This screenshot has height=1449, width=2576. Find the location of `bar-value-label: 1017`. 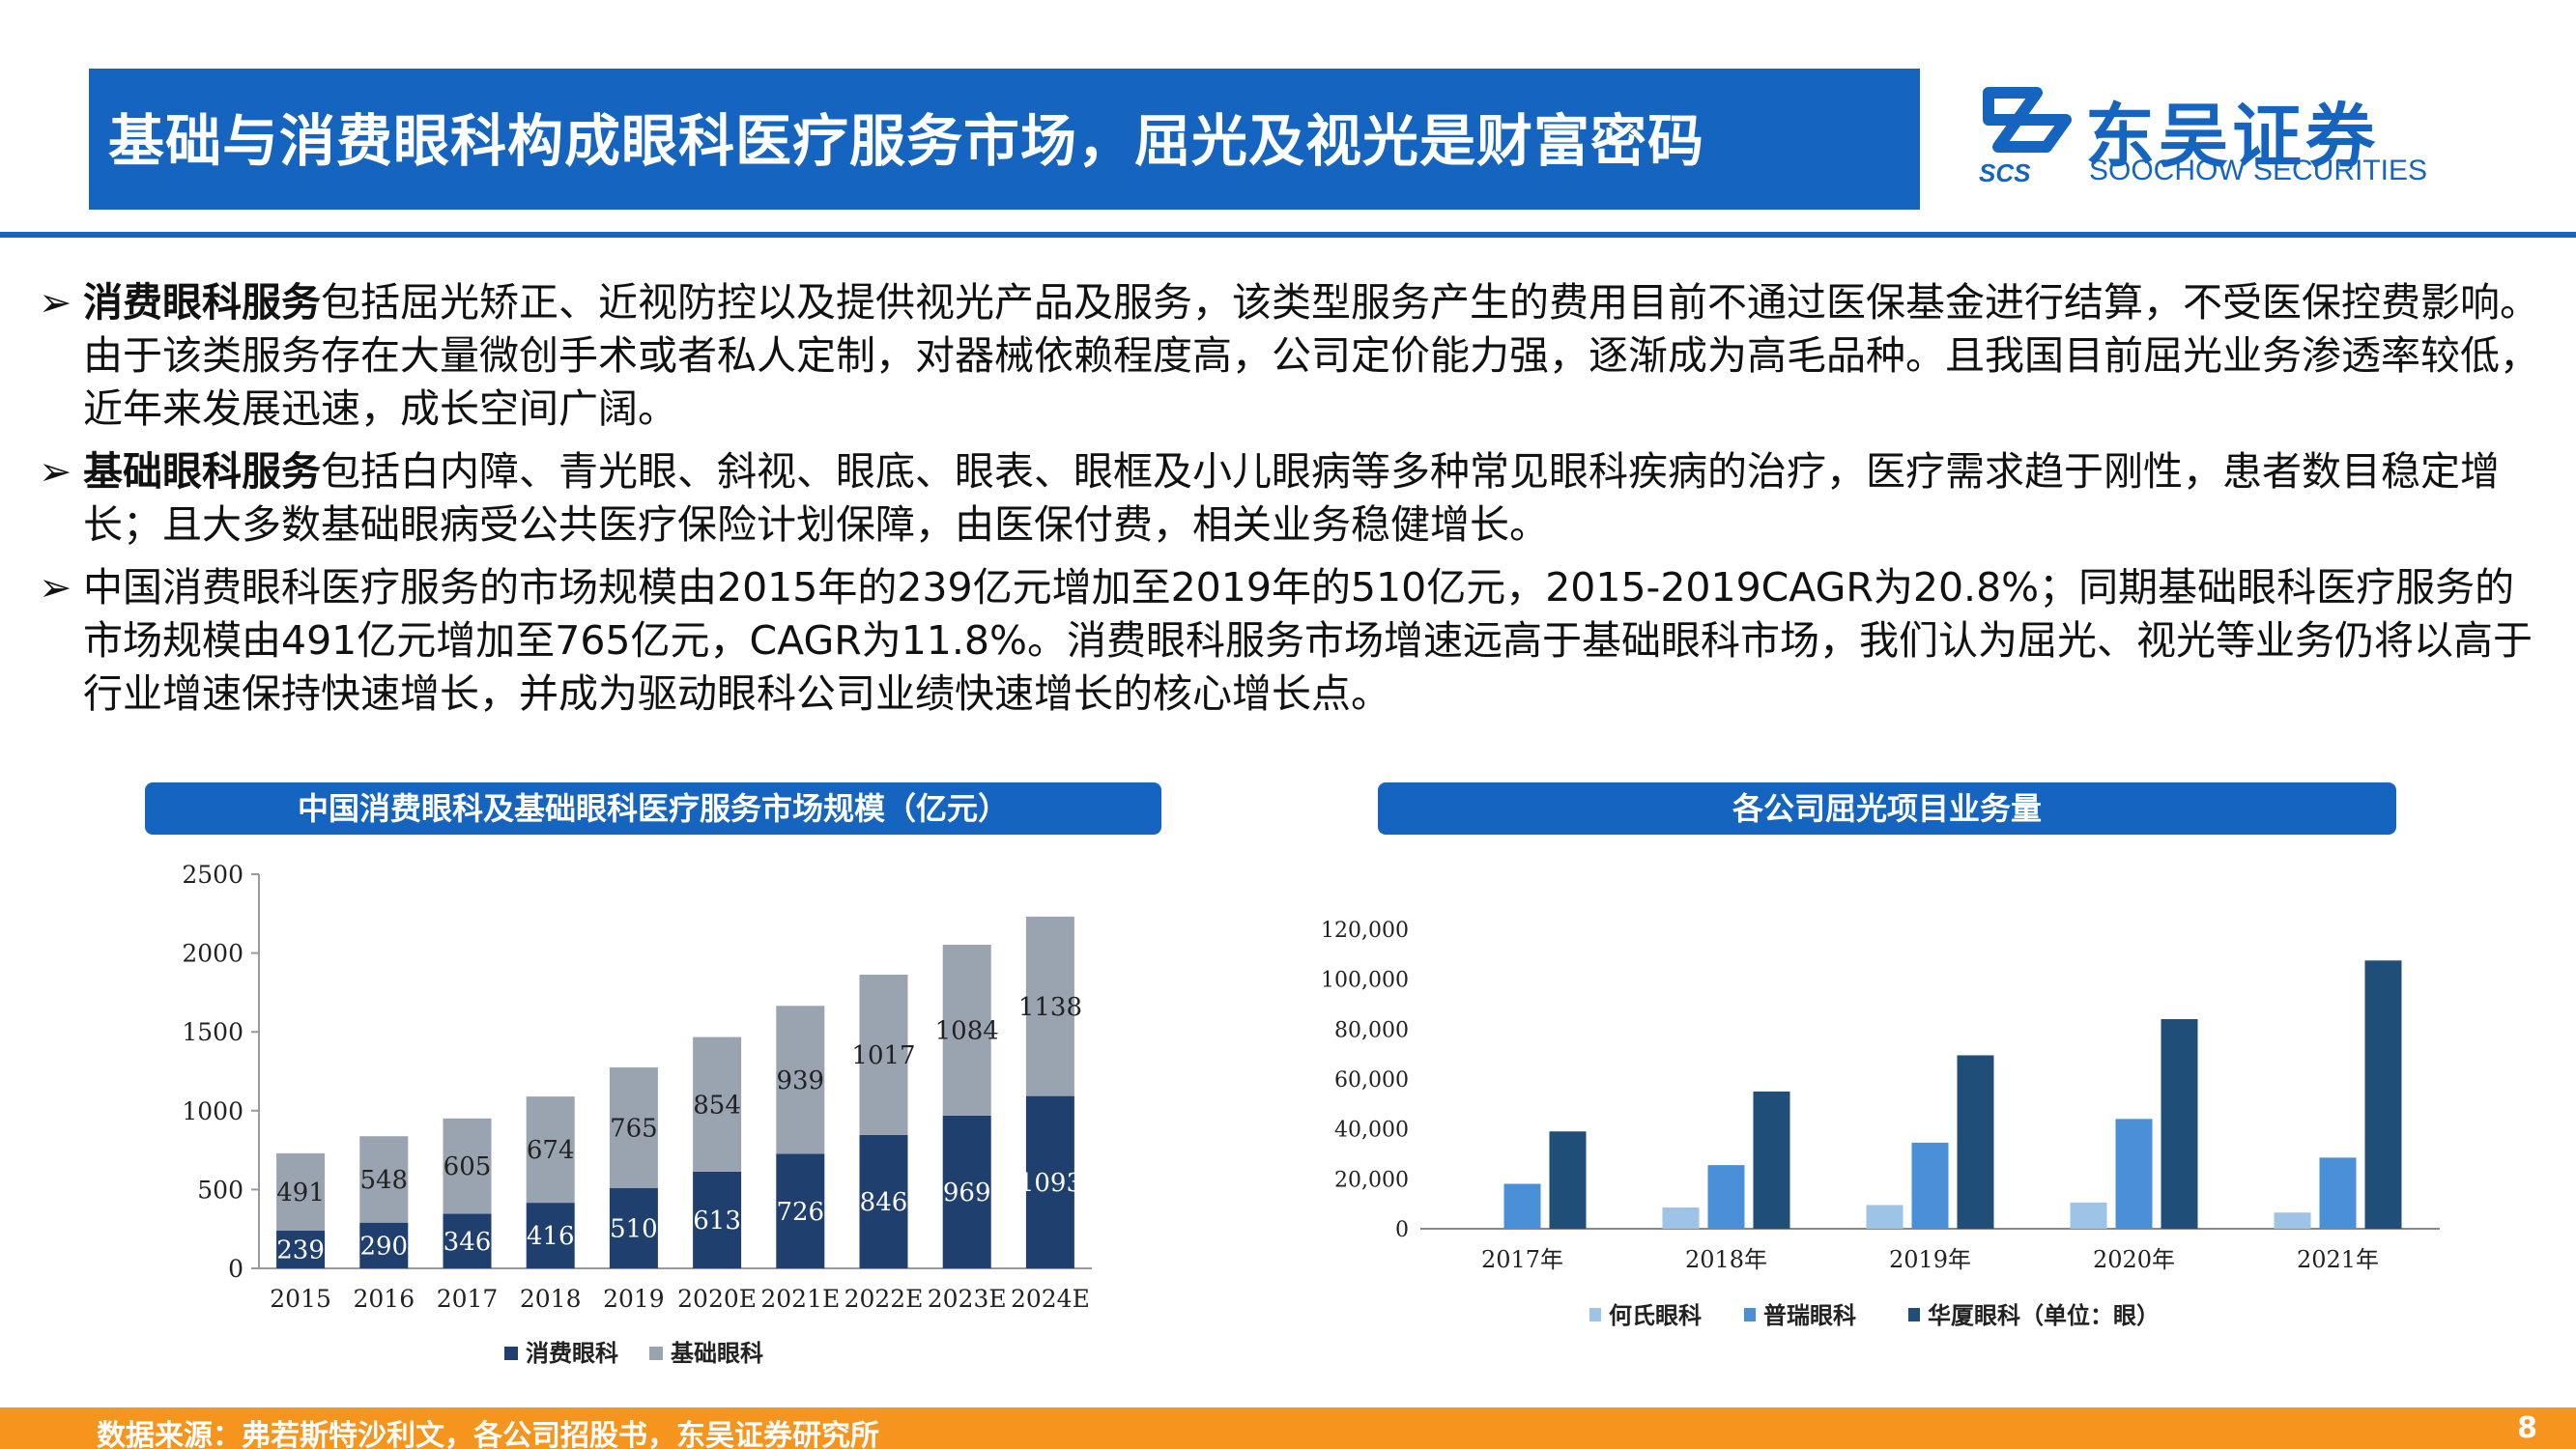

bar-value-label: 1017 is located at coordinates (883, 1055).